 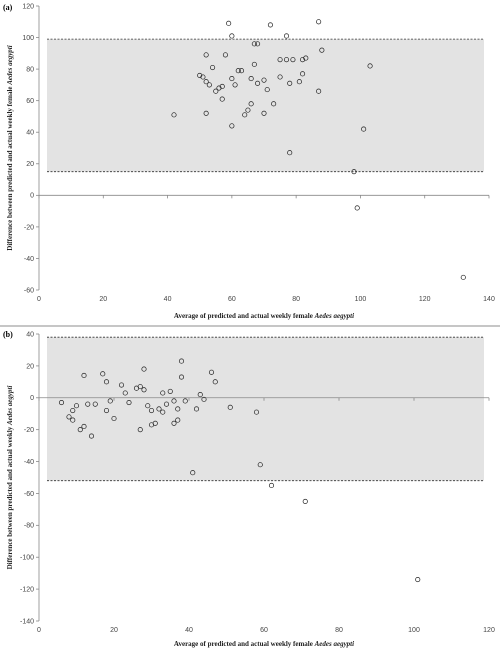 What do you see at coordinates (103, 299) in the screenshot?
I see `x-tick-label: 20` at bounding box center [103, 299].